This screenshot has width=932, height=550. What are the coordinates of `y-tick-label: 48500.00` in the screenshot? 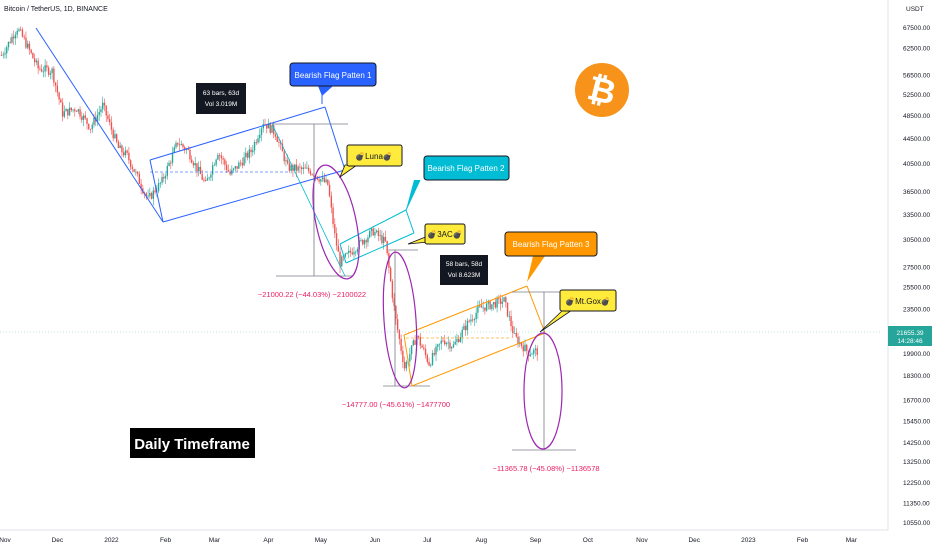 It's located at (916, 116).